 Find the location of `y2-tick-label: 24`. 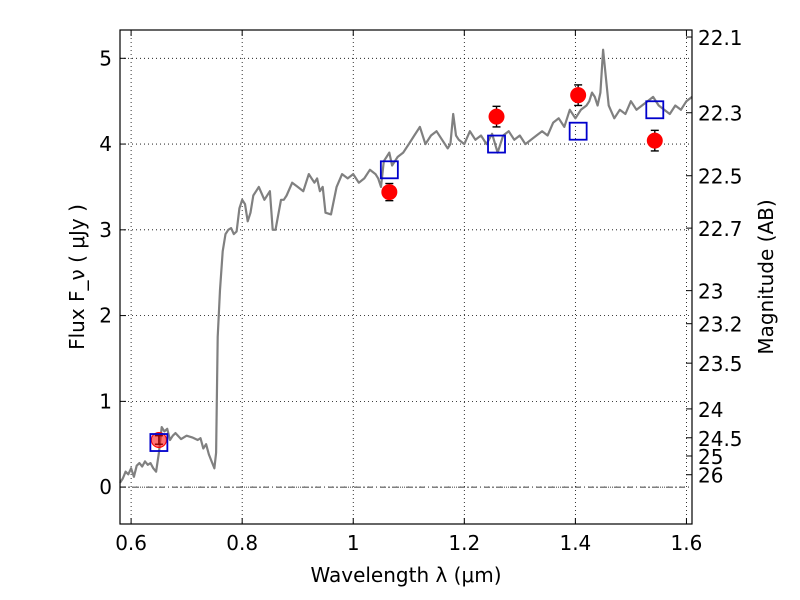

y2-tick-label: 24 is located at coordinates (710, 410).